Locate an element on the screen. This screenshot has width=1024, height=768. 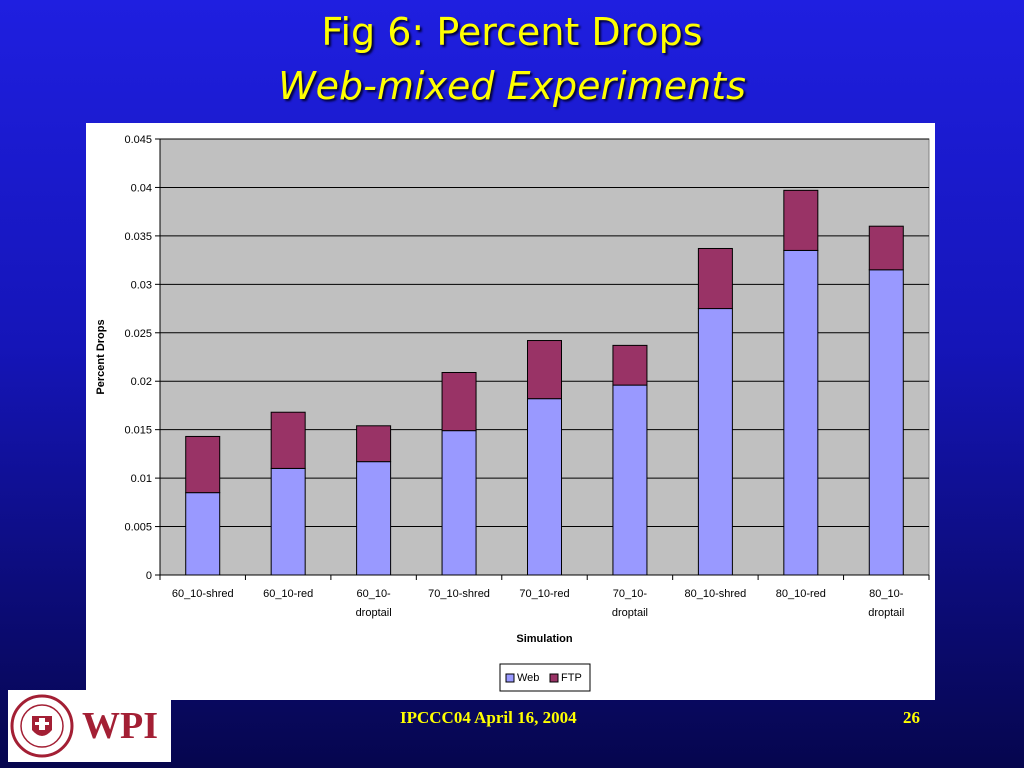
slide-title: Fig 6: Percent Drops is located at coordinates (512, 32).